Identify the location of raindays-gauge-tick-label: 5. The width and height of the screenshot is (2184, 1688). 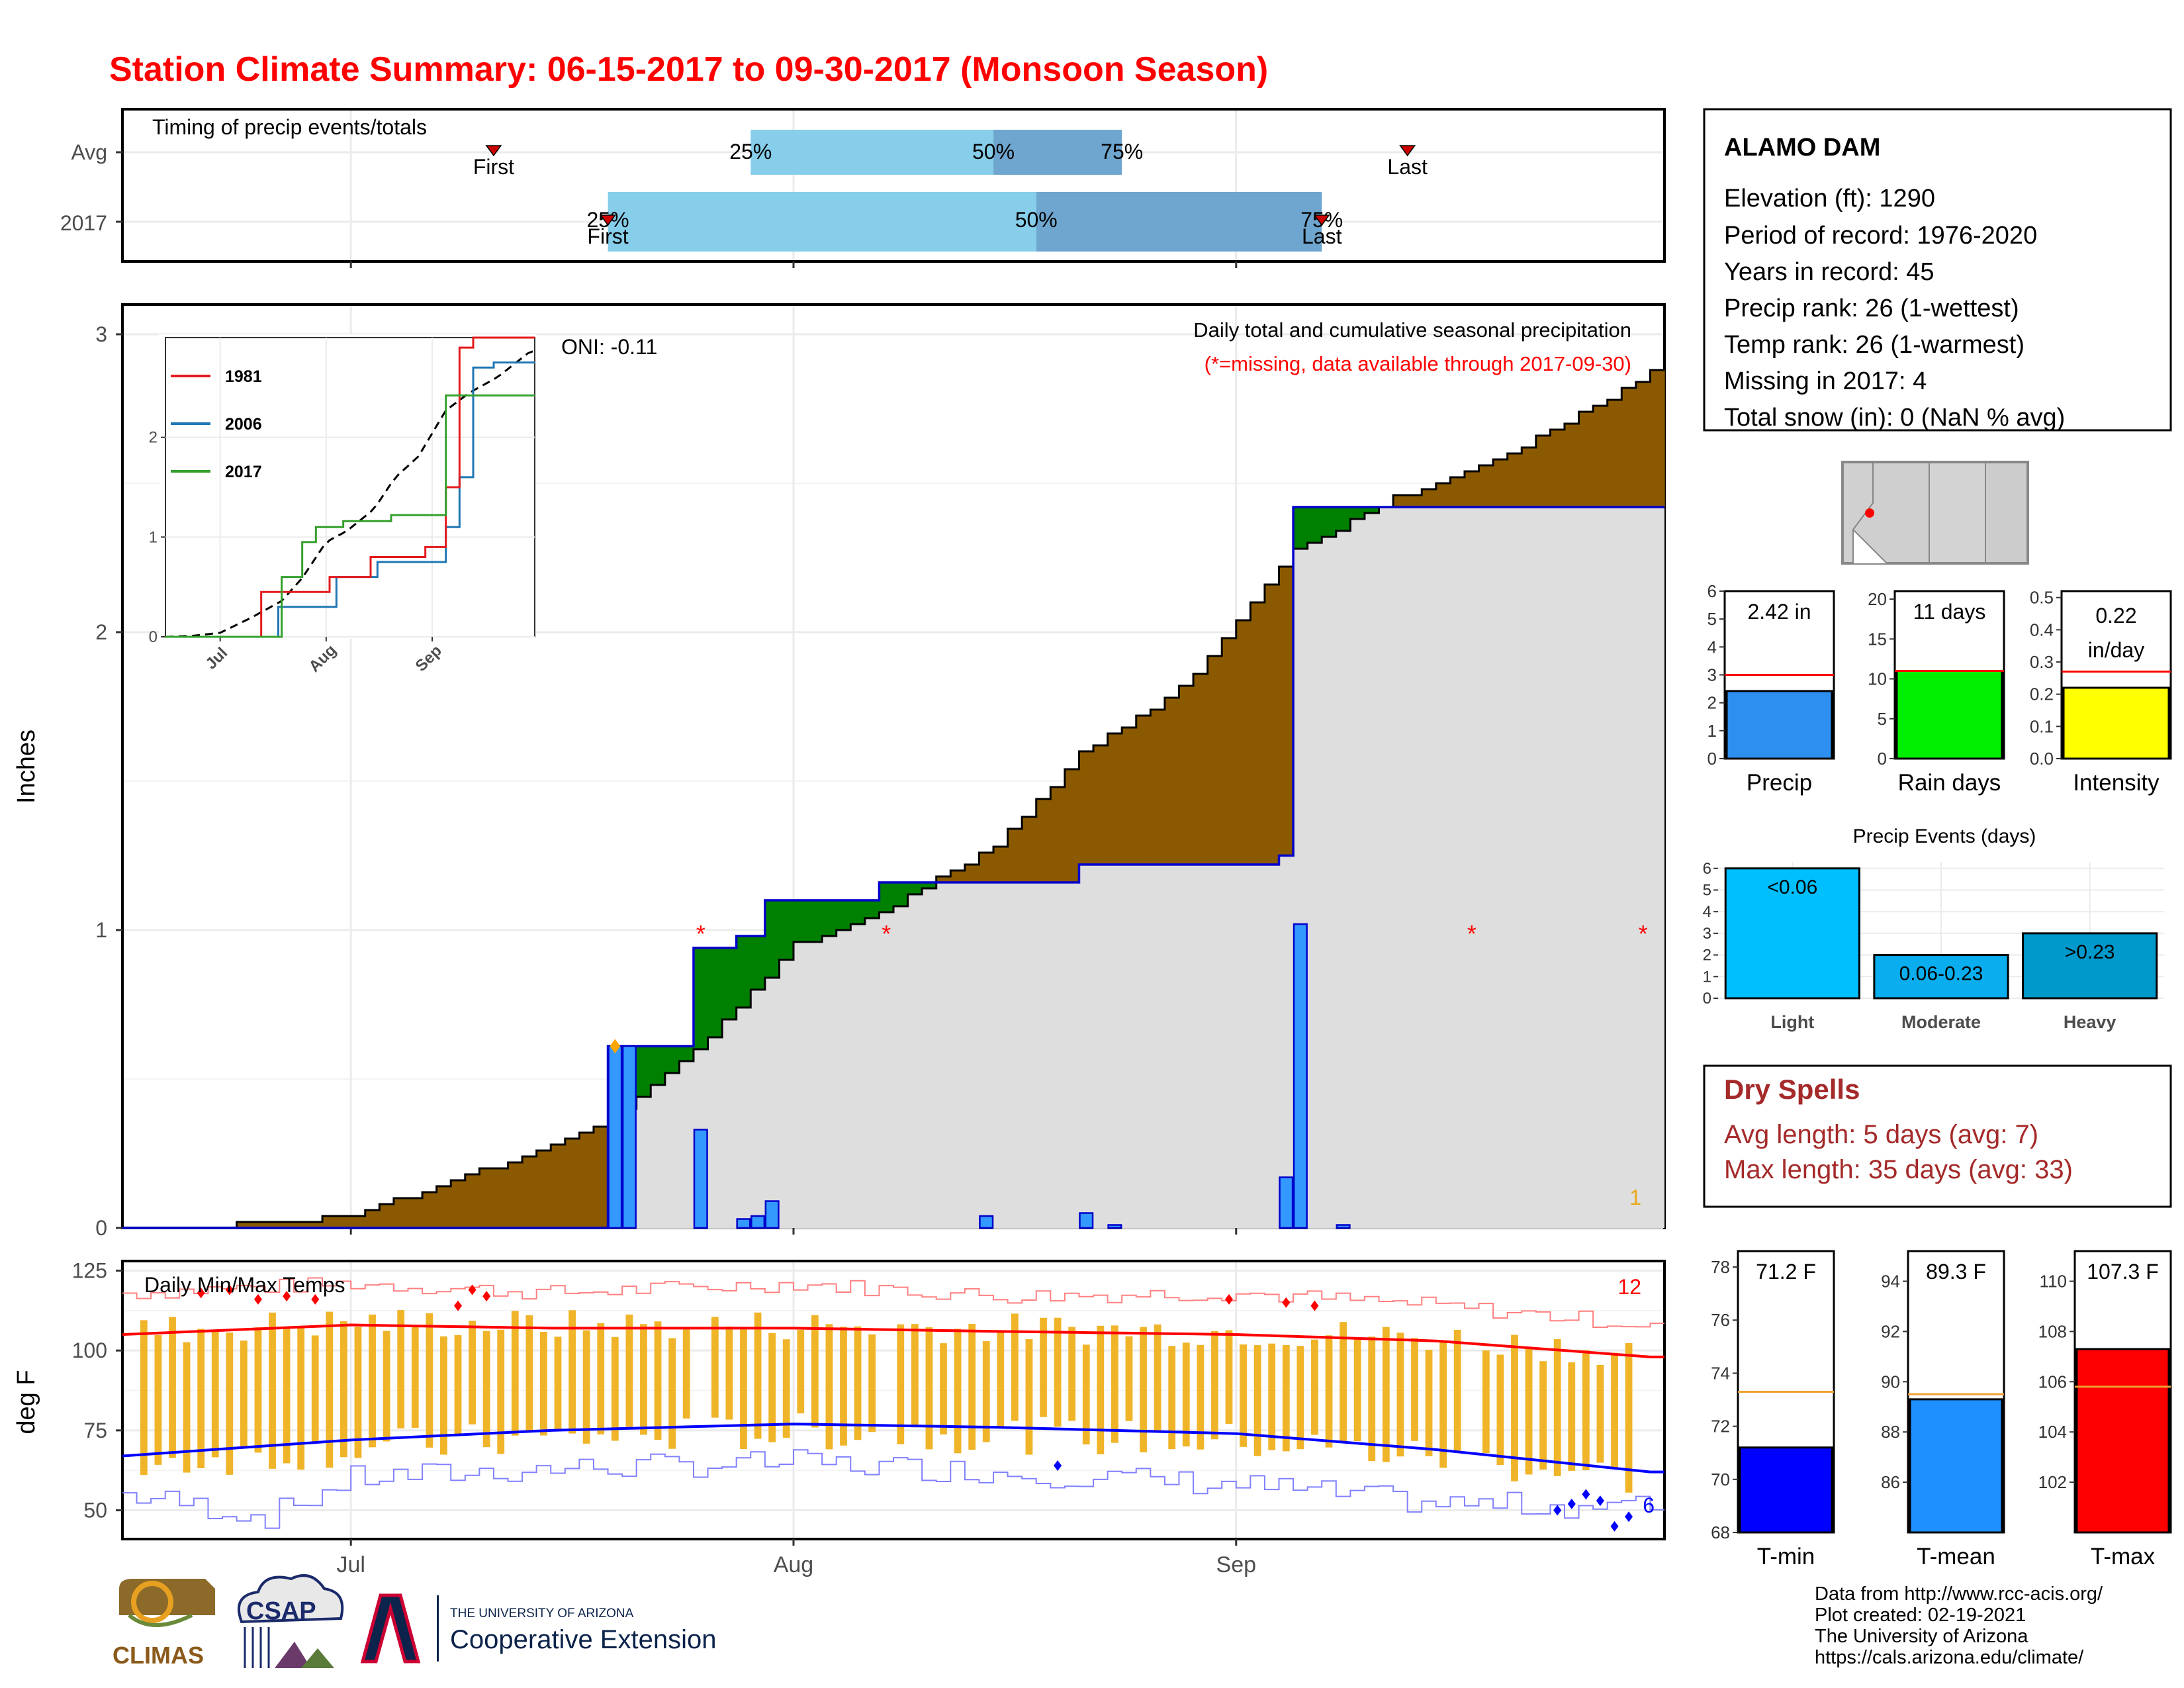
(1883, 719).